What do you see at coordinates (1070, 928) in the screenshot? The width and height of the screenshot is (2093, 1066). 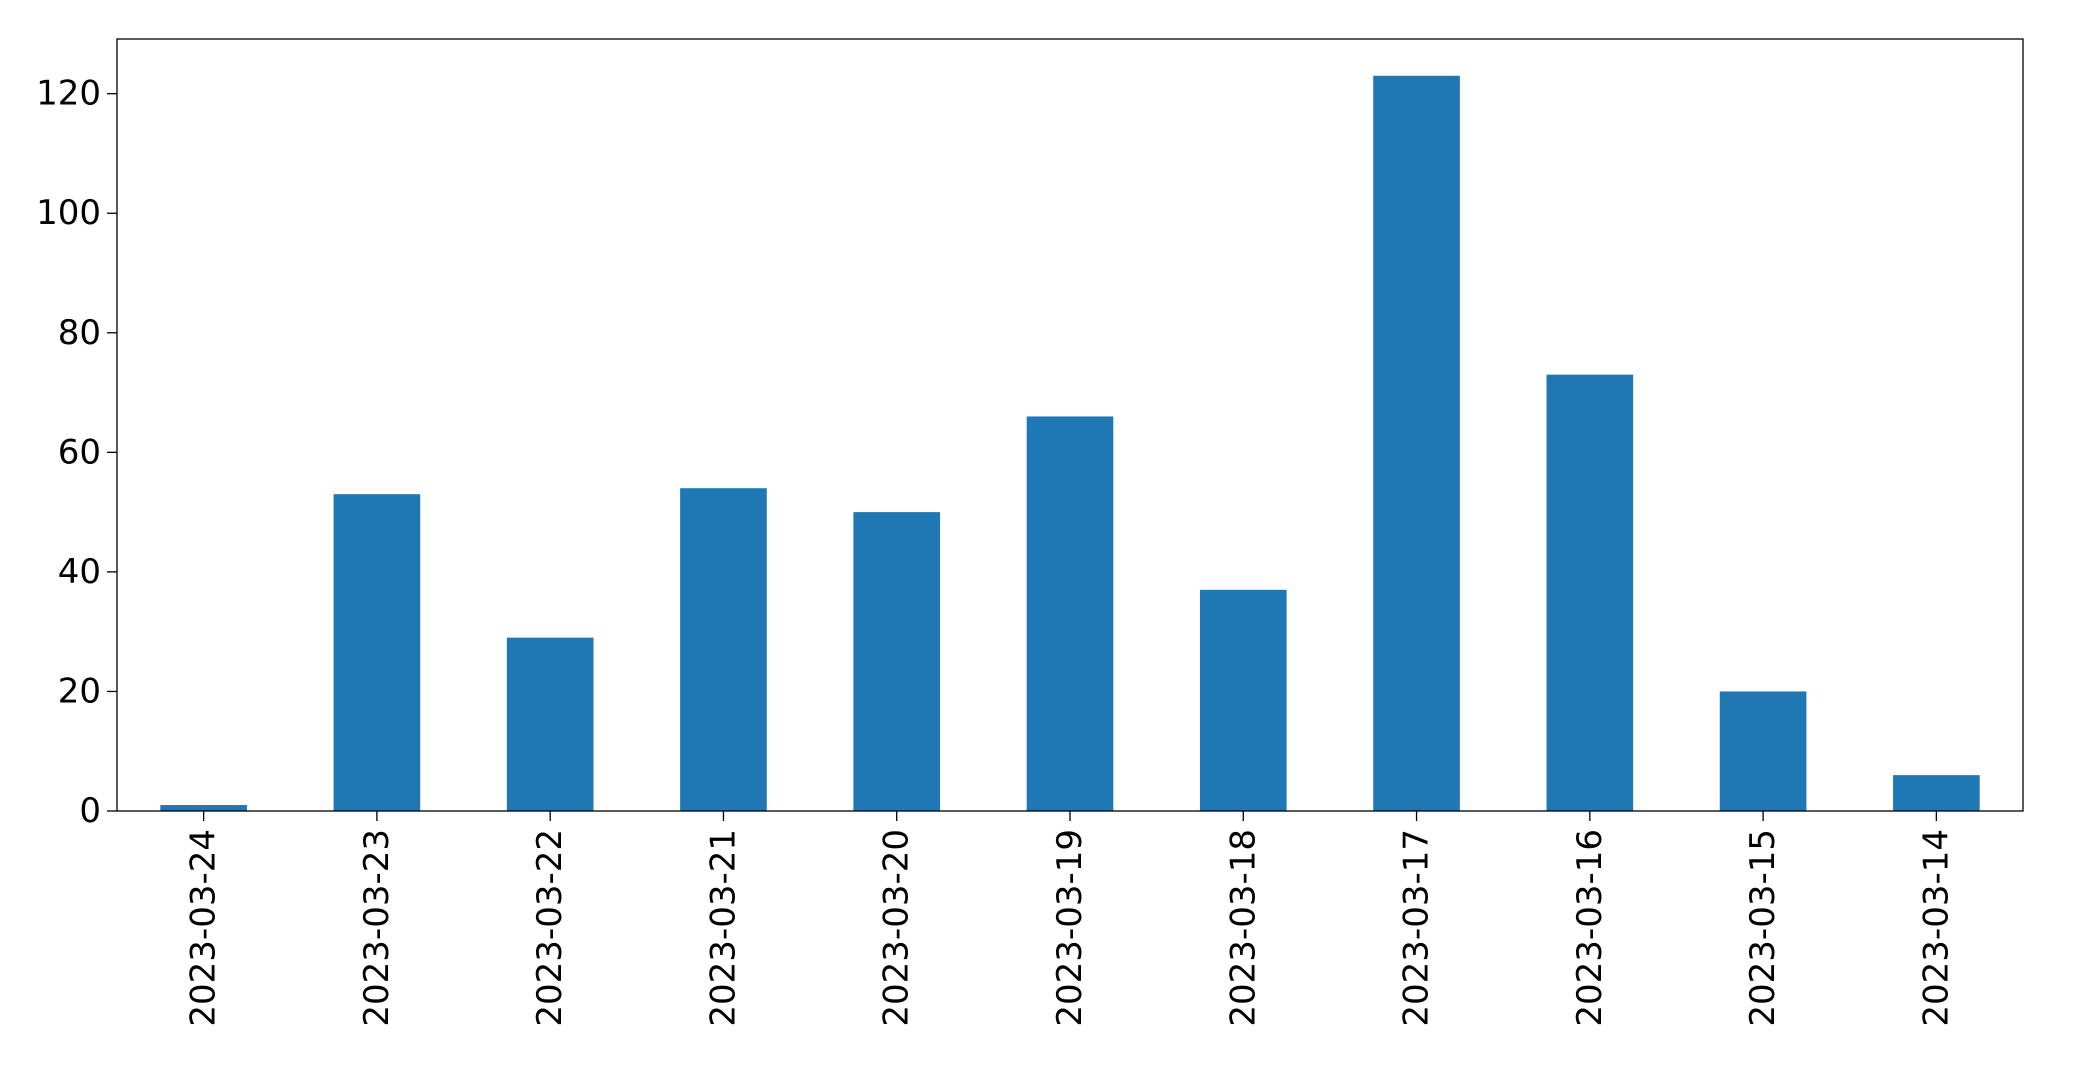 I see `x-tick-label: 2023-03-19` at bounding box center [1070, 928].